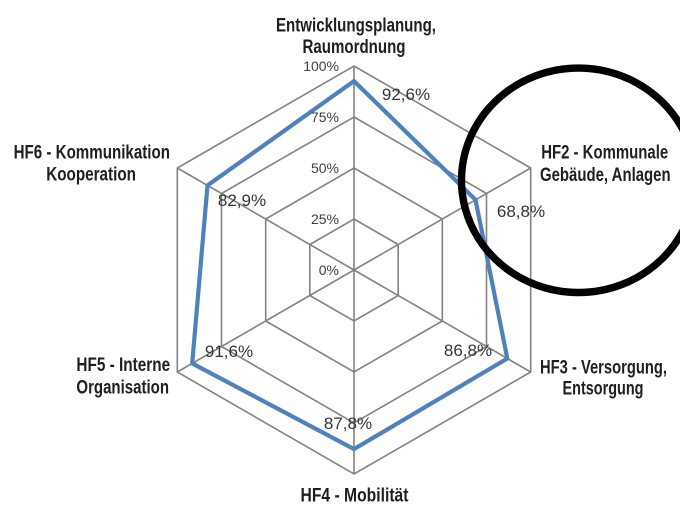 Image resolution: width=680 pixels, height=510 pixels. What do you see at coordinates (468, 350) in the screenshot?
I see `svg-text: 86,8%` at bounding box center [468, 350].